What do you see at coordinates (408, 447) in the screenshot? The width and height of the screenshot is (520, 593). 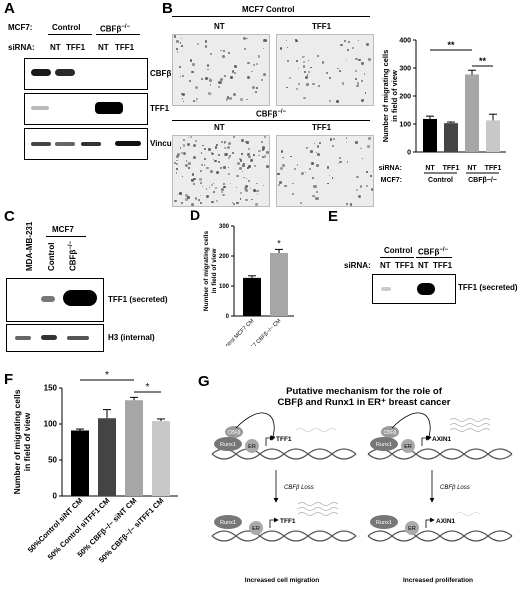 I see `er-label-top-right: ER` at bounding box center [408, 447].